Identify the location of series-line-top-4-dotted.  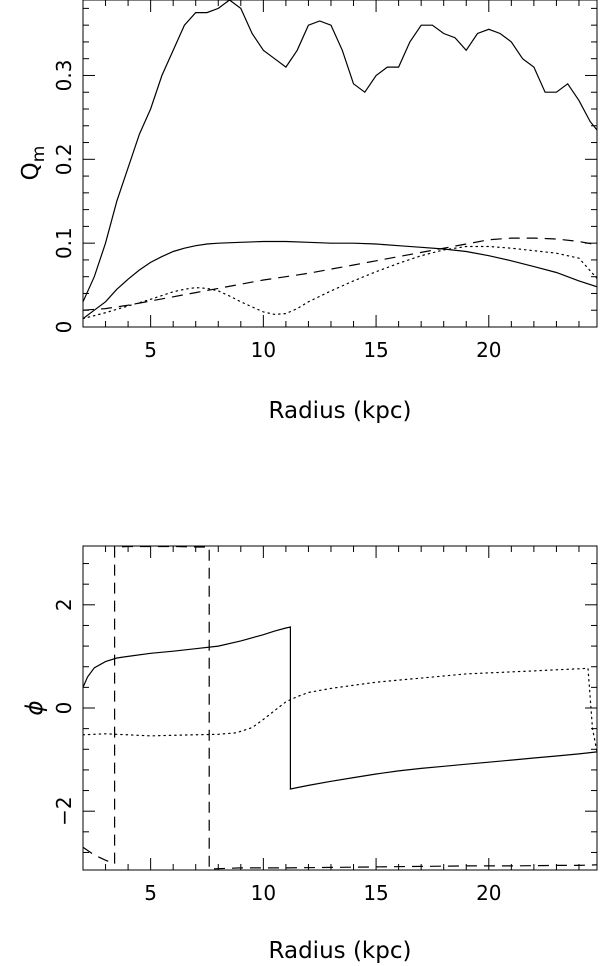
(340, 282).